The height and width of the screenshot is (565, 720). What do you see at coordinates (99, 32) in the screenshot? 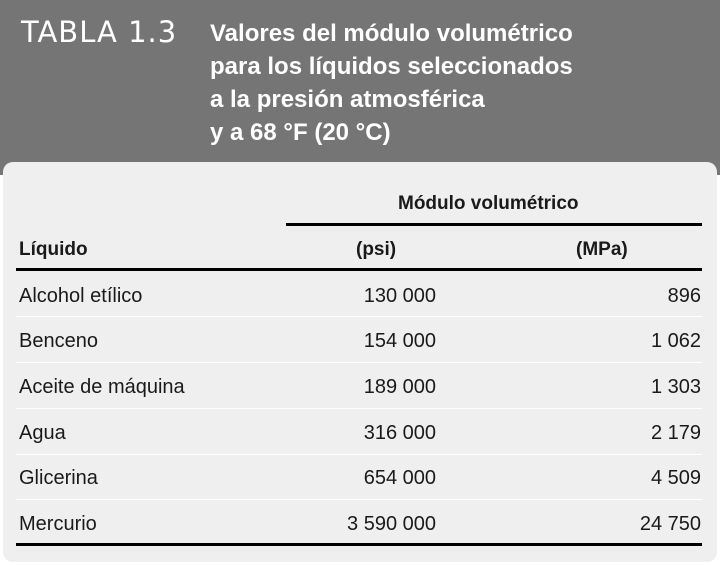
I see `table-label: TABLA 1.3` at bounding box center [99, 32].